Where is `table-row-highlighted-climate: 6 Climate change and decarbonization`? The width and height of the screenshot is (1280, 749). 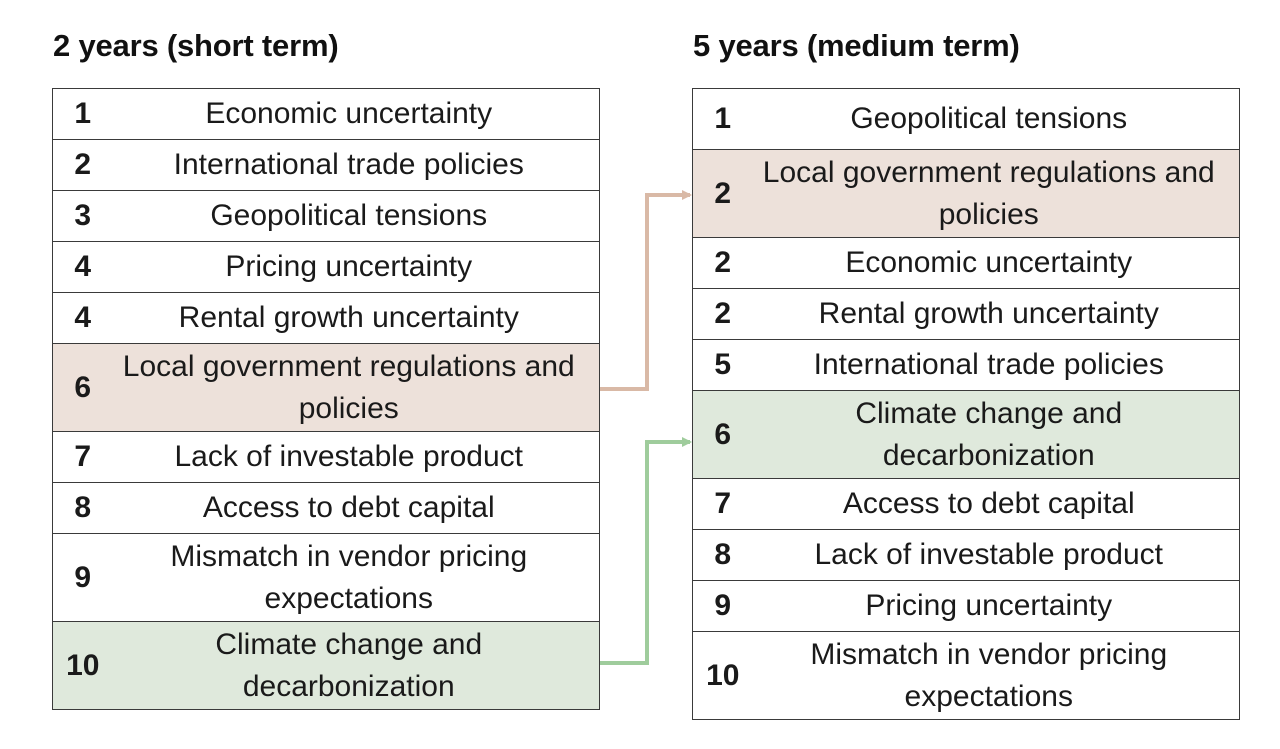 table-row-highlighted-climate: 6 Climate change and decarbonization is located at coordinates (966, 434).